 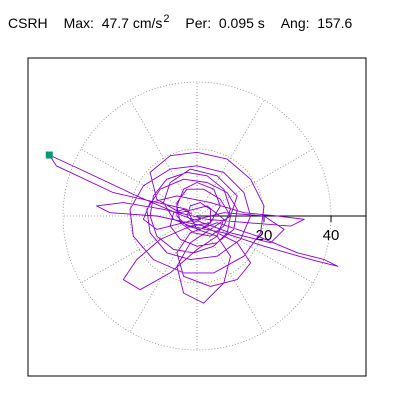 I want to click on max-marker-layer, so click(x=49, y=155).